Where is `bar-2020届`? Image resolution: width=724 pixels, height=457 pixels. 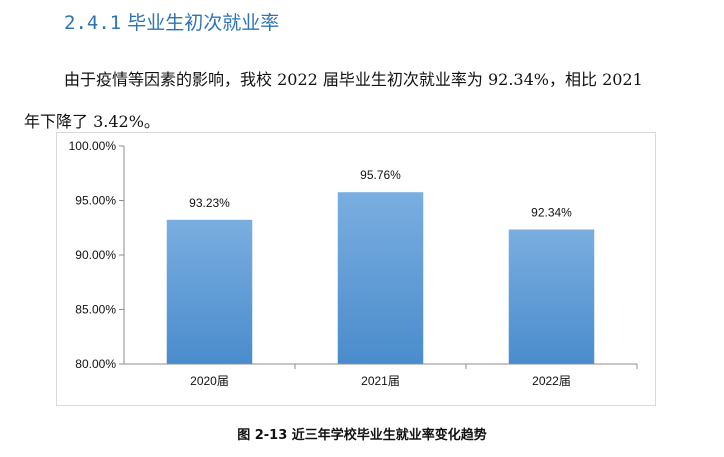 bar-2020届 is located at coordinates (209, 291).